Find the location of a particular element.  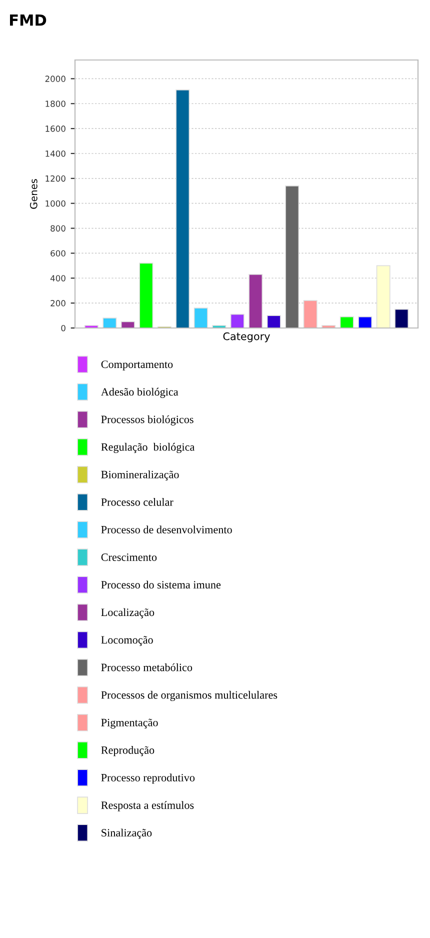

y-tick-label: 1800 is located at coordinates (56, 103).